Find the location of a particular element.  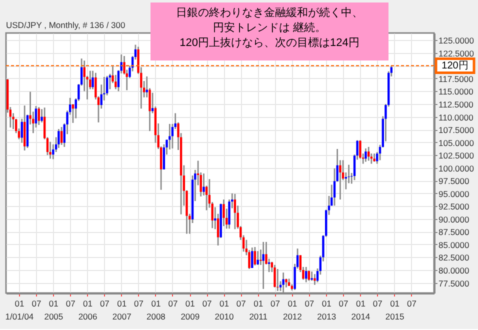

x-tick-label: 01 2006 is located at coordinates (88, 310).